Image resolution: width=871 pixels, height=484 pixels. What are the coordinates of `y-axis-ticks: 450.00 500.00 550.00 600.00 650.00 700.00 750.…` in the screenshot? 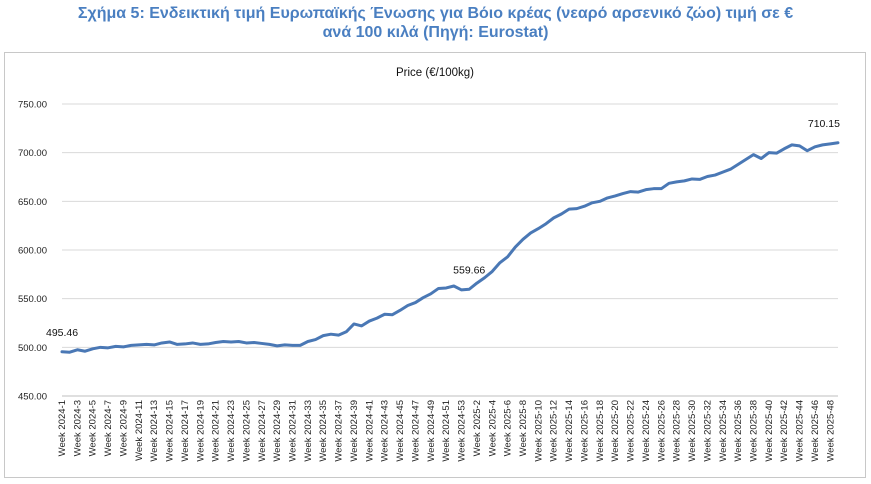 It's located at (32, 251).